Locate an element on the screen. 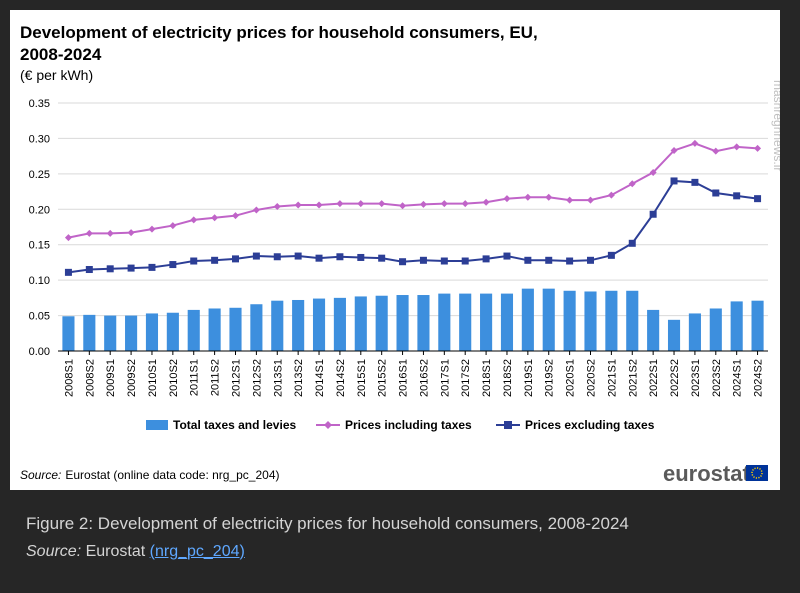  point-incl-2023S1 is located at coordinates (695, 143).